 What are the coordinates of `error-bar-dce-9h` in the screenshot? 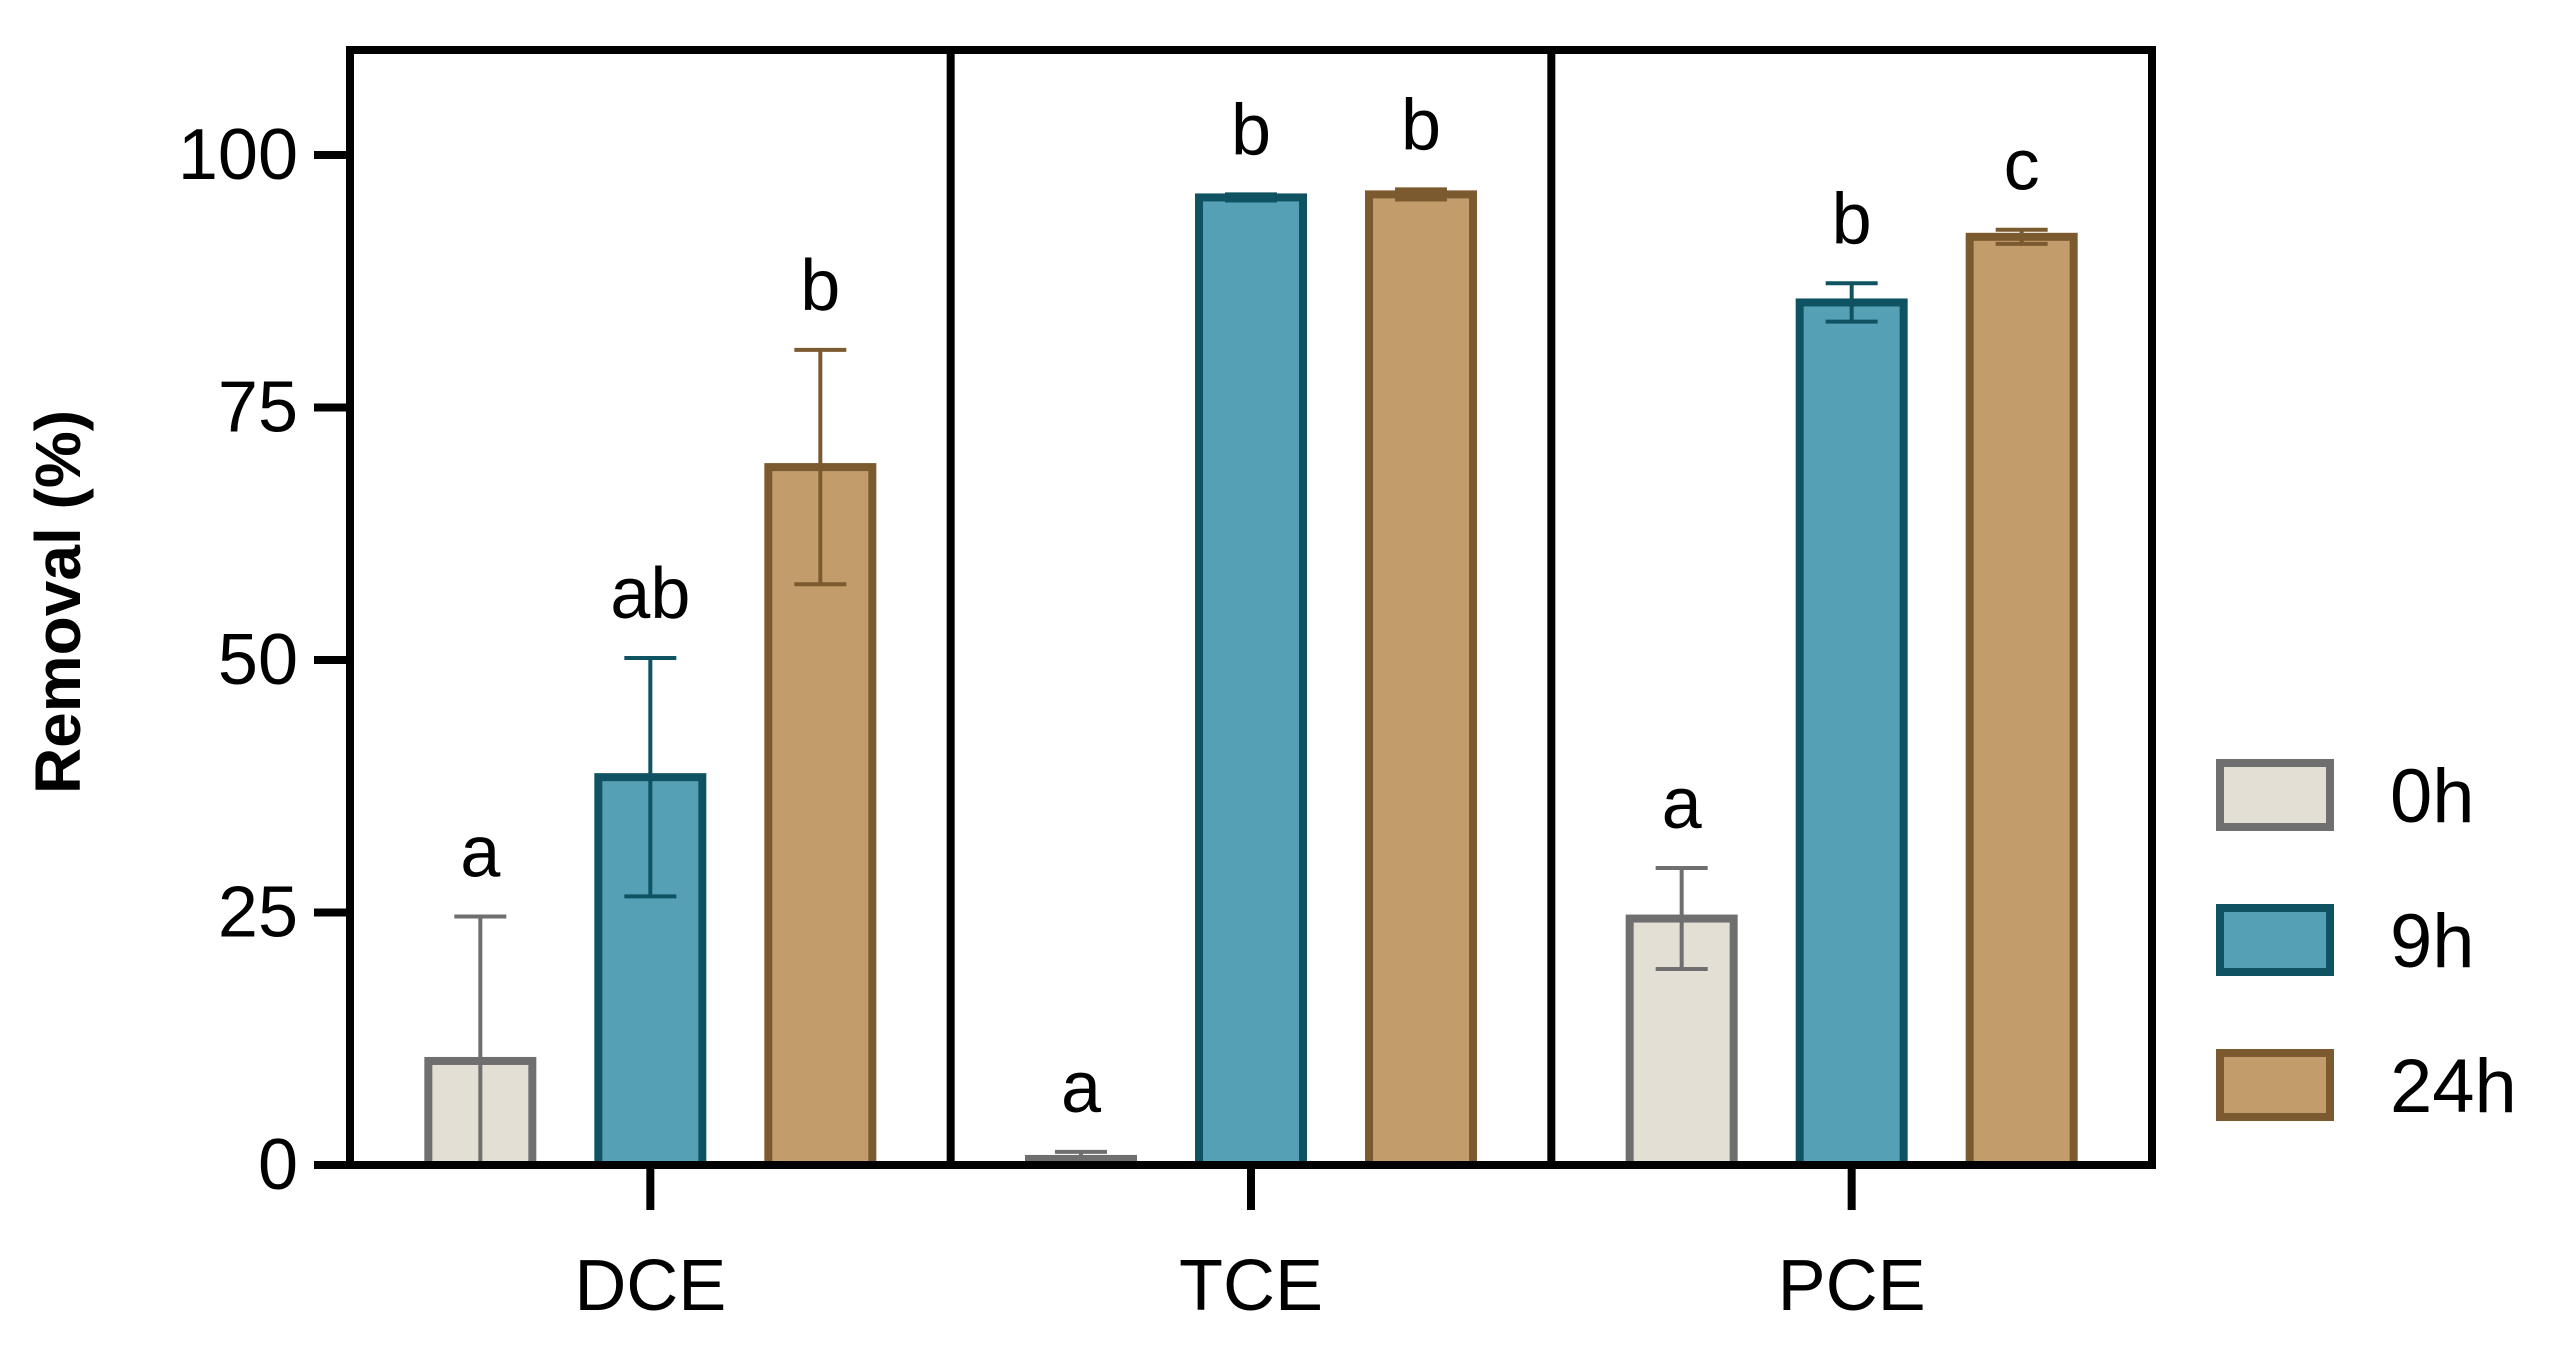 It's located at (650, 777).